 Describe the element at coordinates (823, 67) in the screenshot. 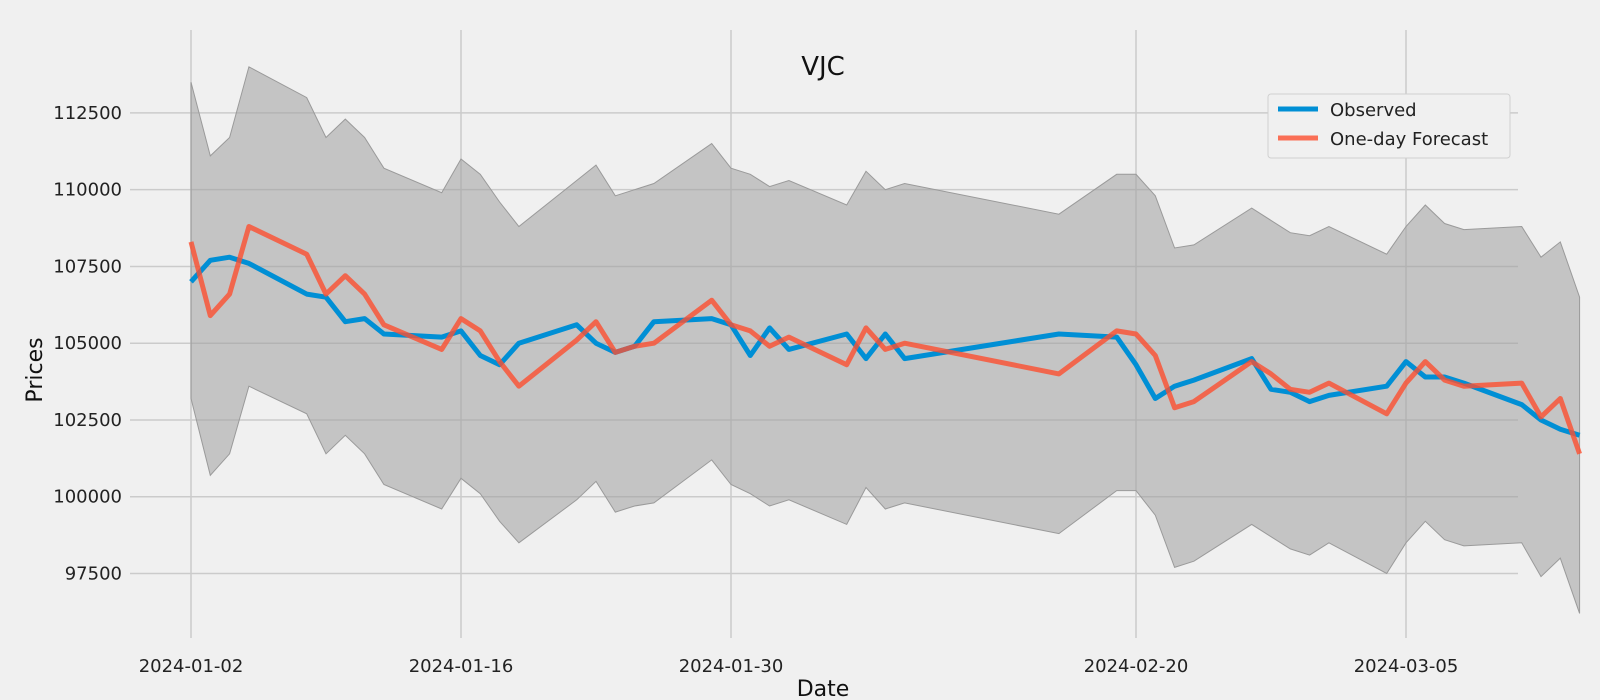

I see `chart-title: VJC` at that location.